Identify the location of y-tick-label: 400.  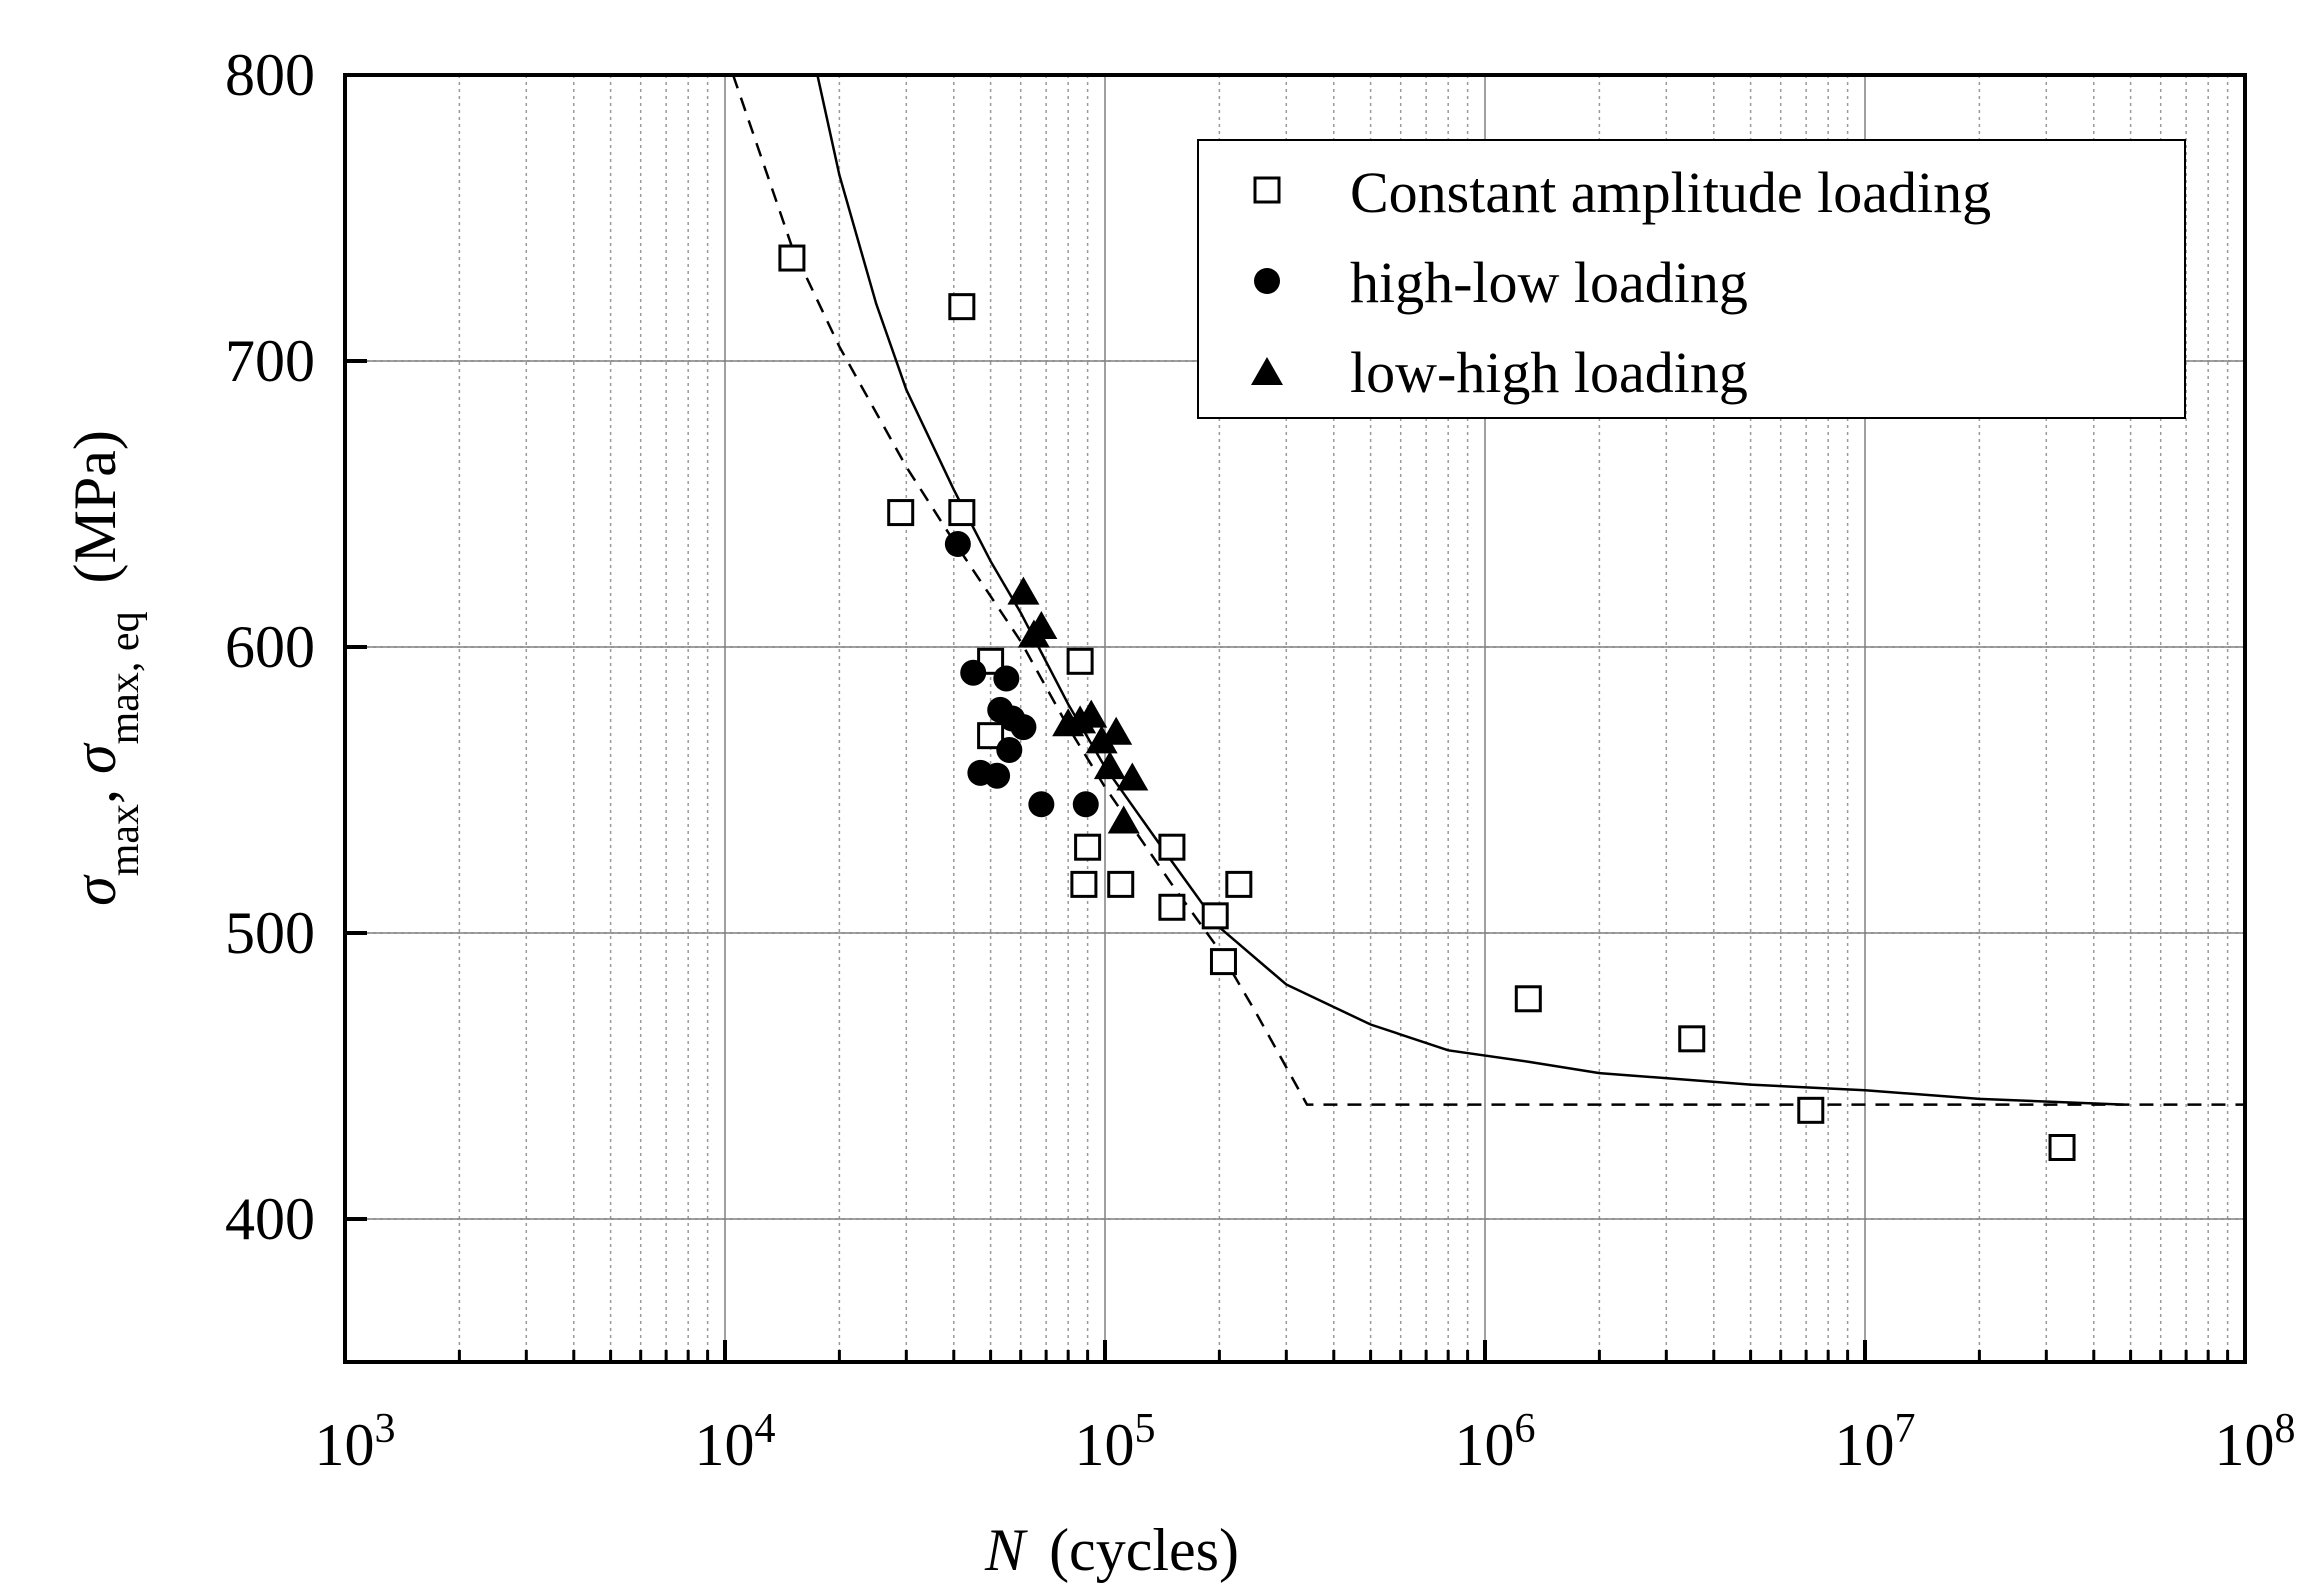
(270, 1219).